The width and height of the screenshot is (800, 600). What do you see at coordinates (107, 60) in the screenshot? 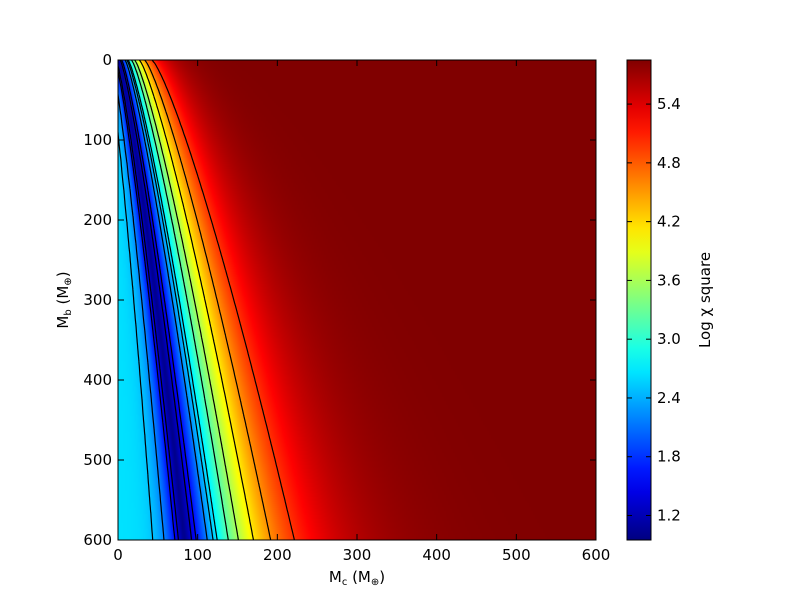
I see `y-tick-label: 0` at bounding box center [107, 60].